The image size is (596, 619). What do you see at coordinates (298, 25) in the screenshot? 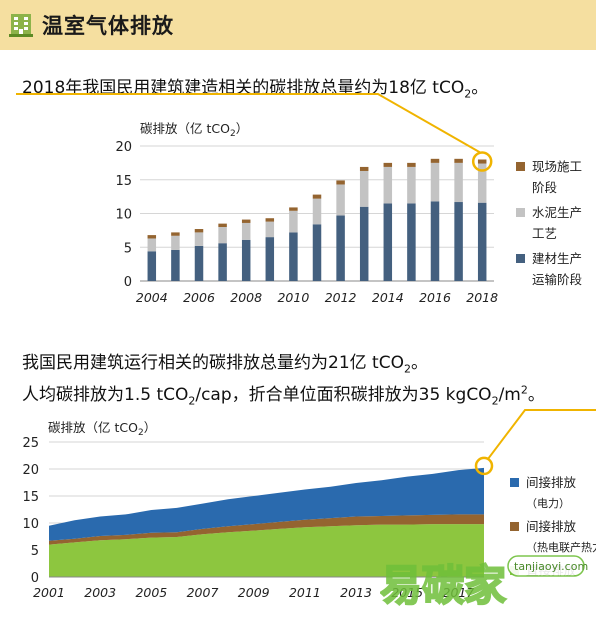
I see `section-header: 温室气体排放` at bounding box center [298, 25].